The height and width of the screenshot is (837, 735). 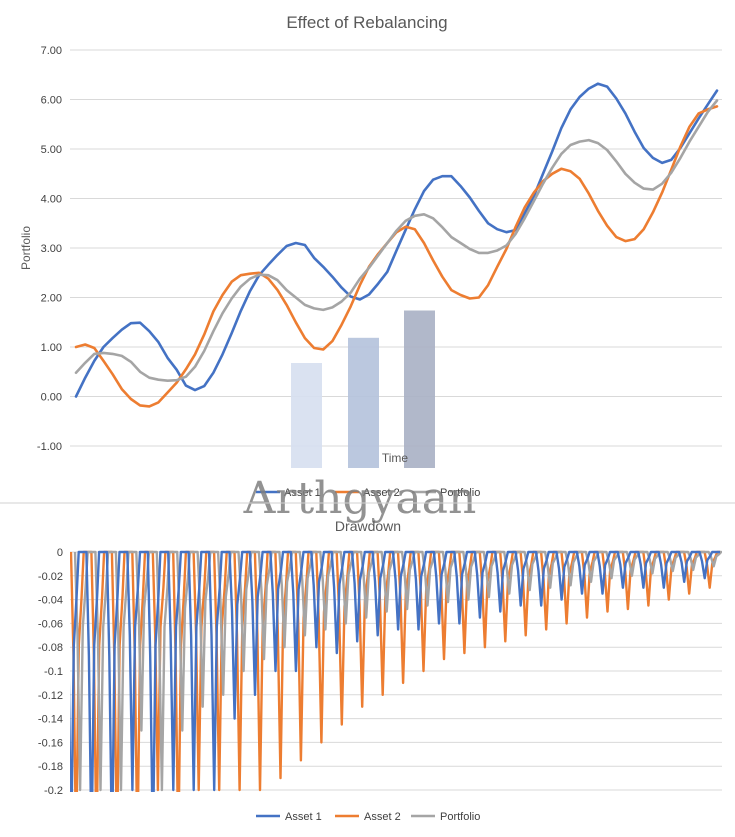 I want to click on y-tick-label: 6.00, so click(x=51, y=101).